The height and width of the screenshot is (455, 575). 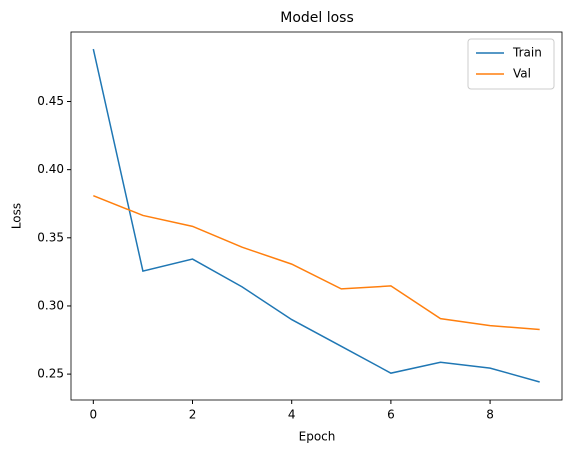 I want to click on x-tick-label: 4, so click(x=292, y=415).